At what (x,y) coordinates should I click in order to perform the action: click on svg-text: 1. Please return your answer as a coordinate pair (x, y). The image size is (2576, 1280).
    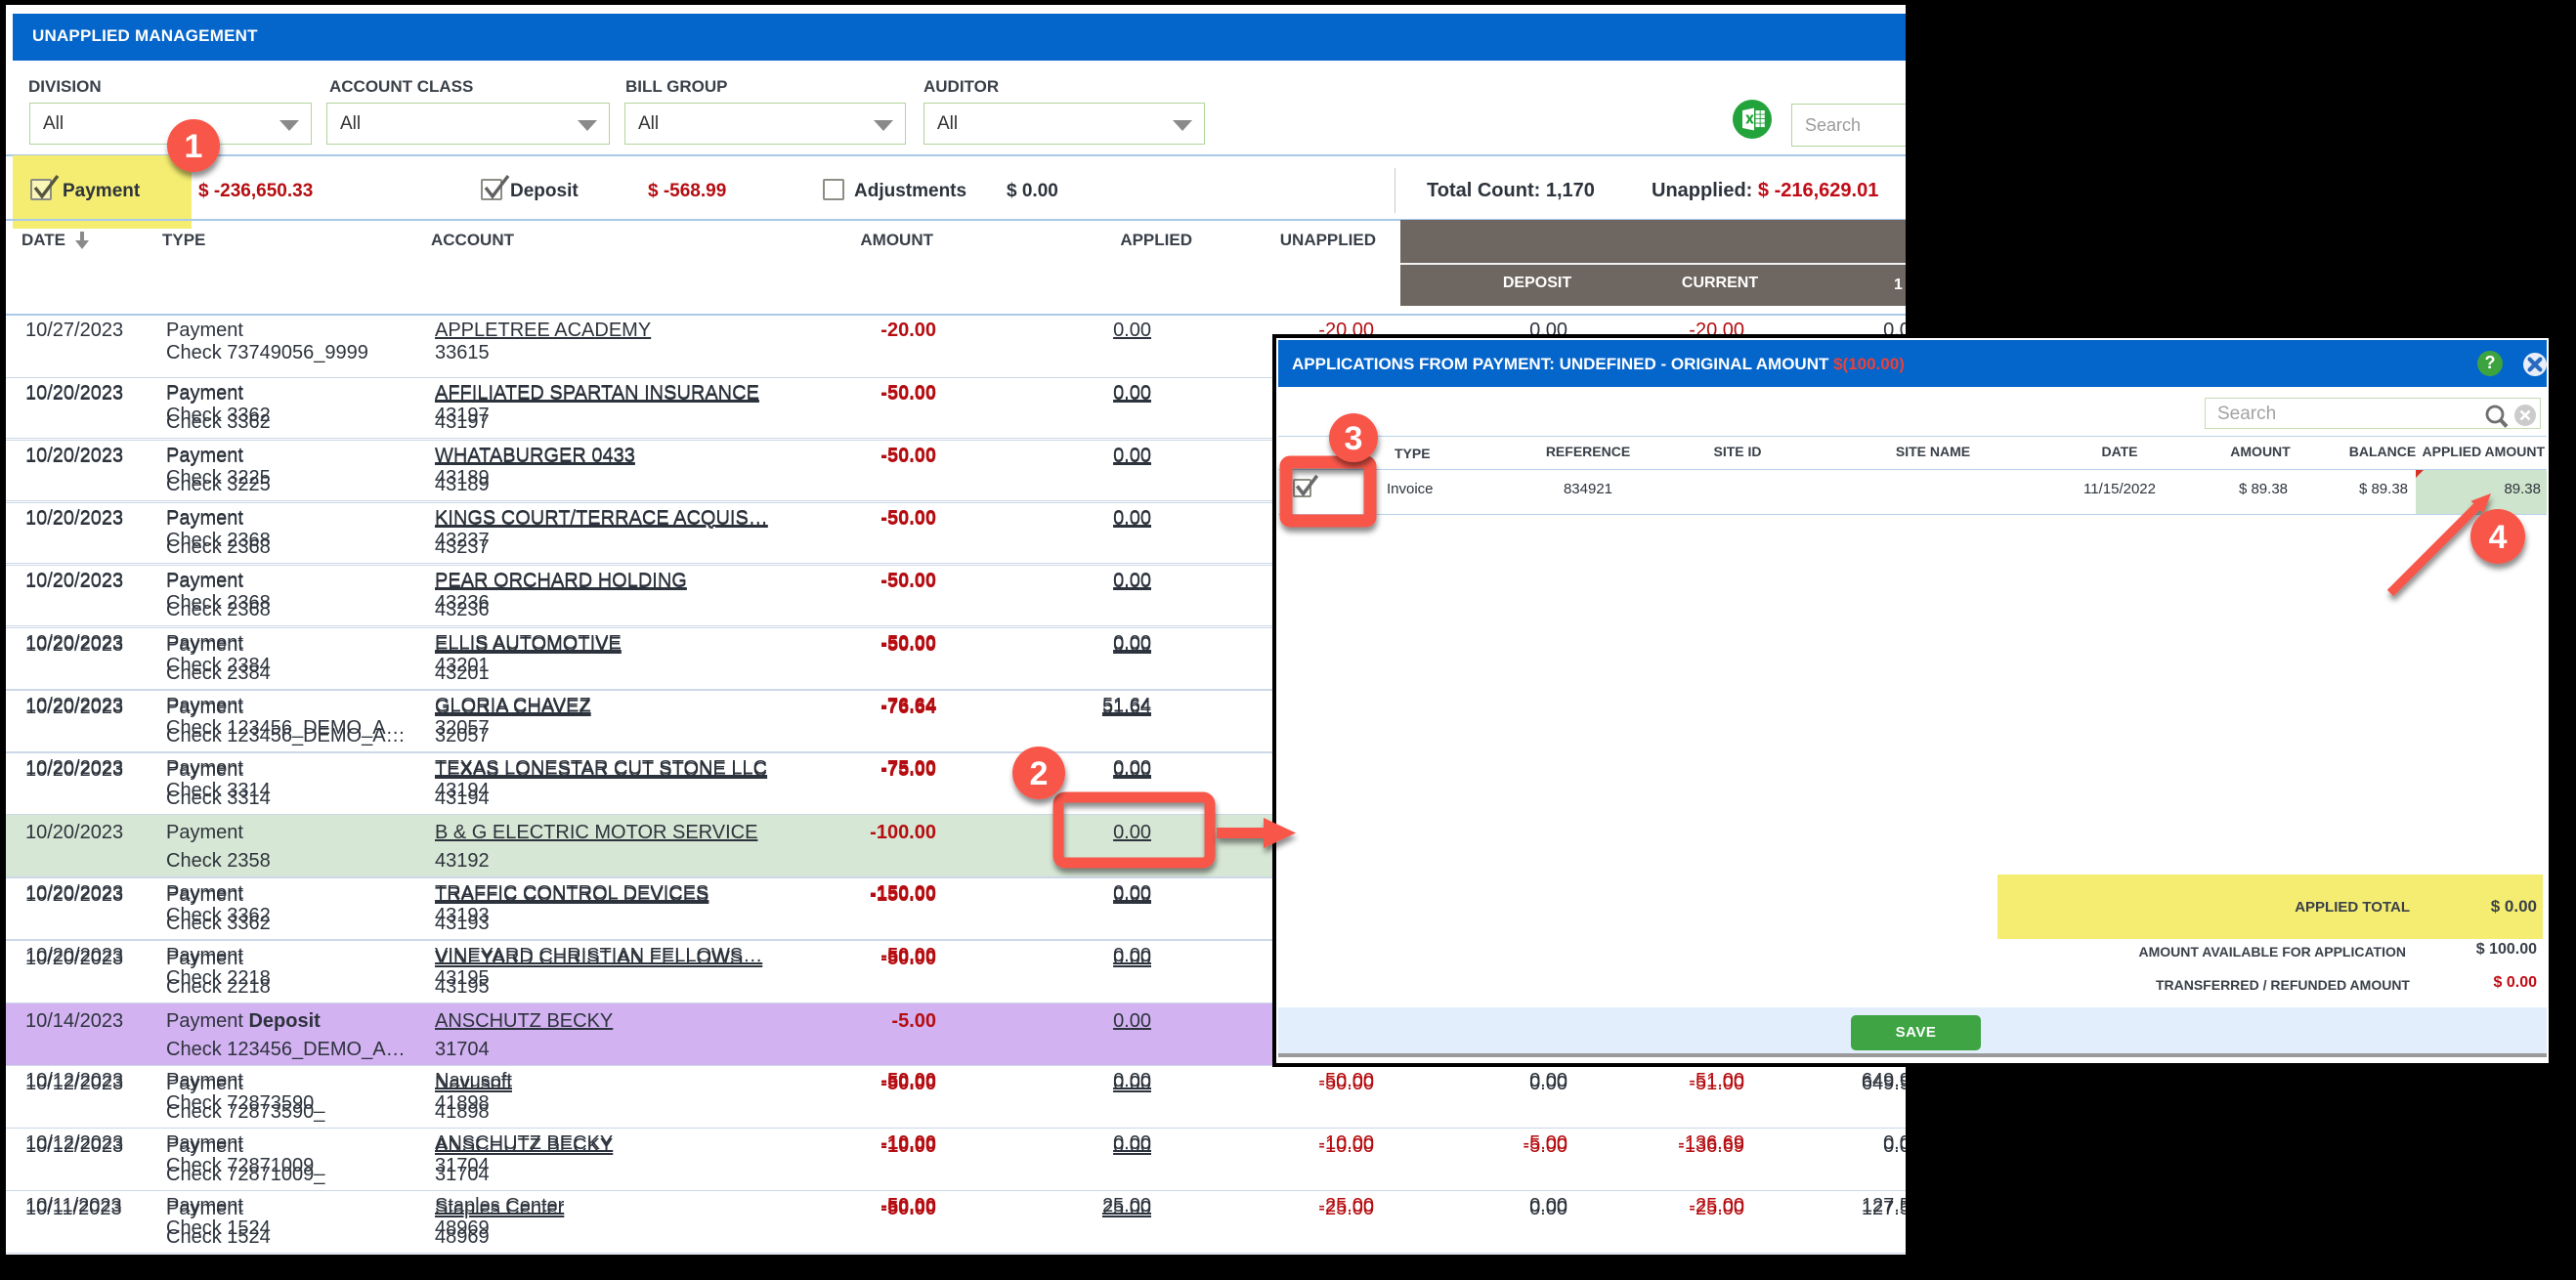
    Looking at the image, I should click on (194, 146).